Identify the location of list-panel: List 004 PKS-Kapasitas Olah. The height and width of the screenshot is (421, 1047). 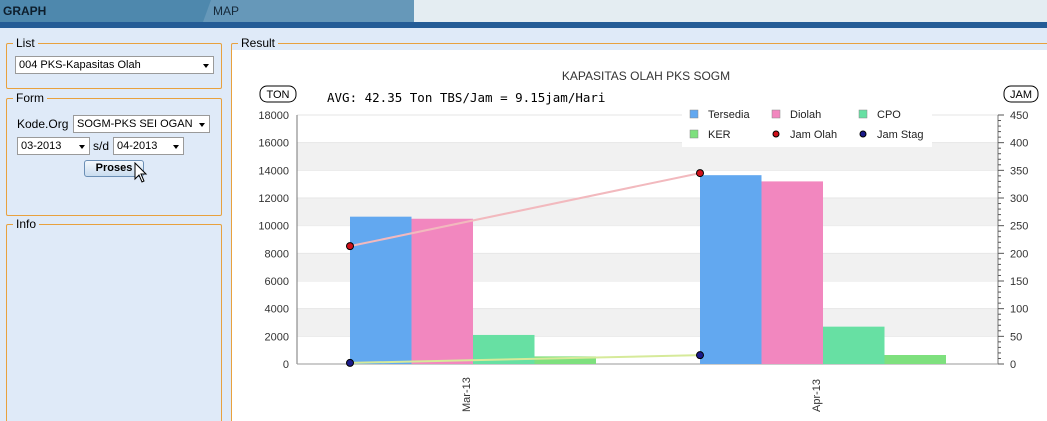
(114, 62).